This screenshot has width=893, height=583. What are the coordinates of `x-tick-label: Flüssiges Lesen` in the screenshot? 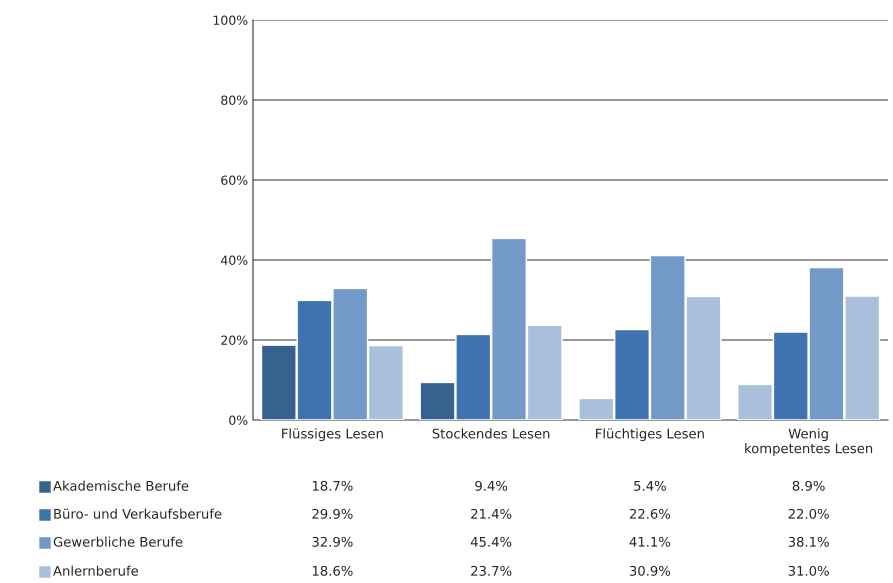 It's located at (332, 435).